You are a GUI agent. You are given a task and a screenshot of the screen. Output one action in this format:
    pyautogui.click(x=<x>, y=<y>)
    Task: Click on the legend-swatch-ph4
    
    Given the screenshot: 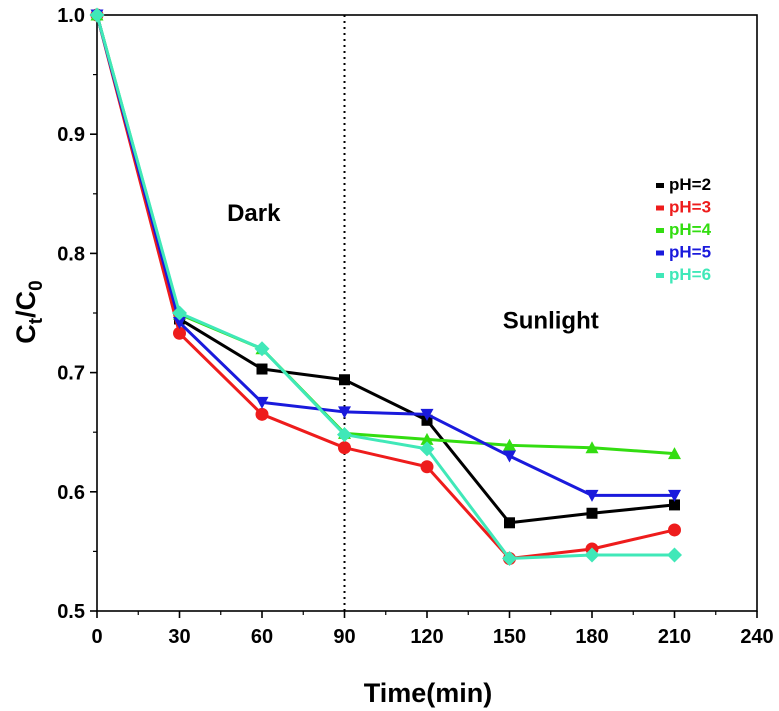 What is the action you would take?
    pyautogui.click(x=660, y=230)
    